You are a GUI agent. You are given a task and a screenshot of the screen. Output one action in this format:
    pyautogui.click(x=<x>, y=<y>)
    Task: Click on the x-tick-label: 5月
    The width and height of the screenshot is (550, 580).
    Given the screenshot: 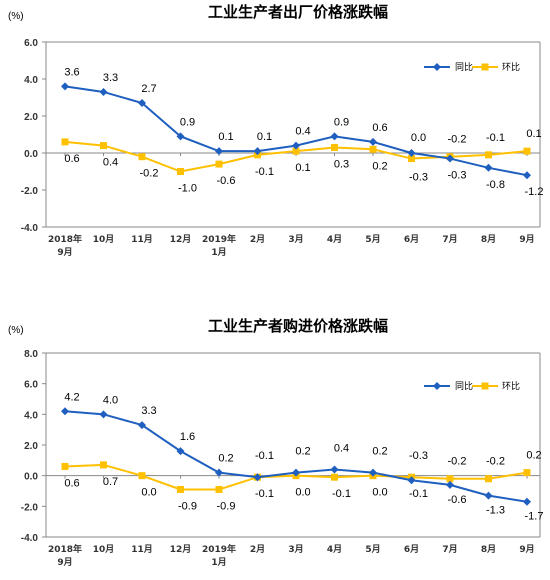 What is the action you would take?
    pyautogui.click(x=372, y=549)
    